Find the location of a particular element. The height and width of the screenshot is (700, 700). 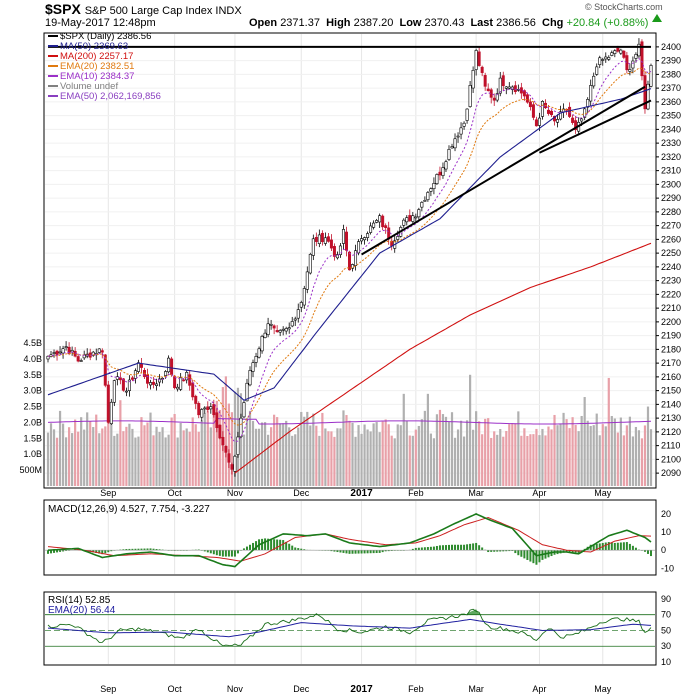

x-tick-label: Feb is located at coordinates (416, 493).